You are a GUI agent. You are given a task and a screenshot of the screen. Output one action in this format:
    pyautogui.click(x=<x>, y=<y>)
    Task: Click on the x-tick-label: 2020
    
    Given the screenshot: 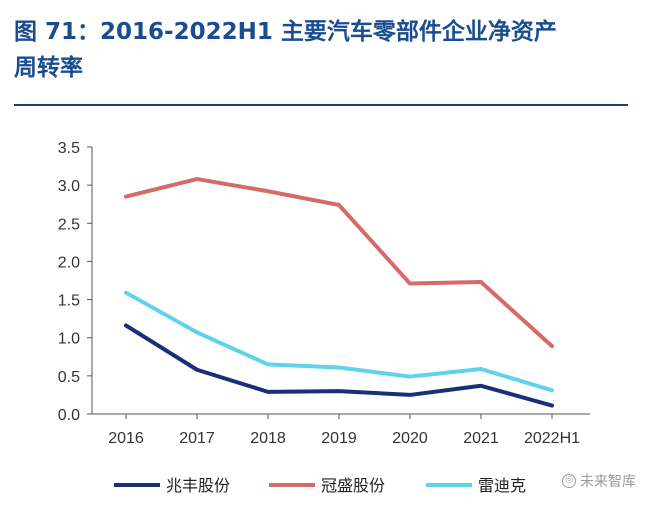 What is the action you would take?
    pyautogui.click(x=410, y=438)
    